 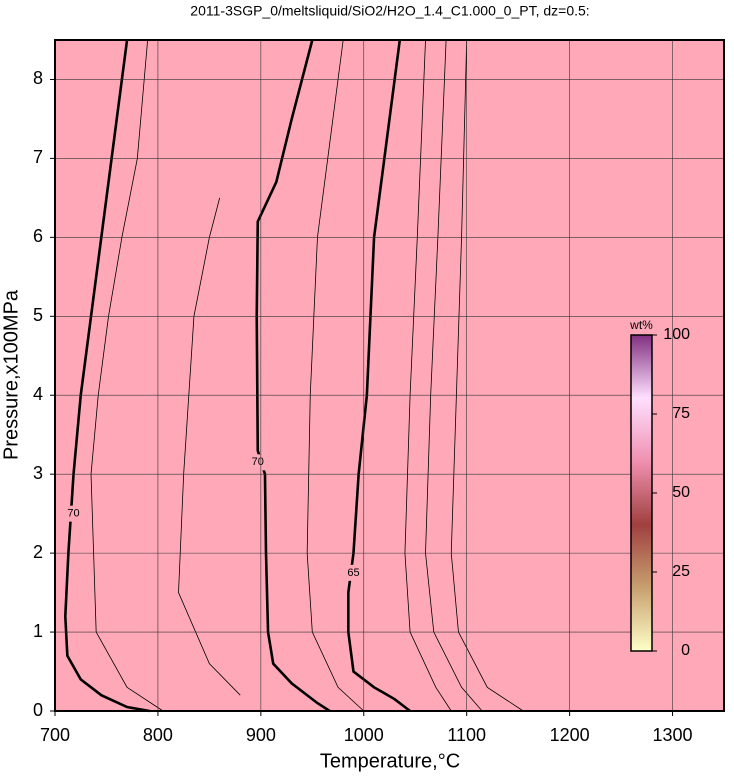 I want to click on contour-label: 65, so click(x=353, y=573).